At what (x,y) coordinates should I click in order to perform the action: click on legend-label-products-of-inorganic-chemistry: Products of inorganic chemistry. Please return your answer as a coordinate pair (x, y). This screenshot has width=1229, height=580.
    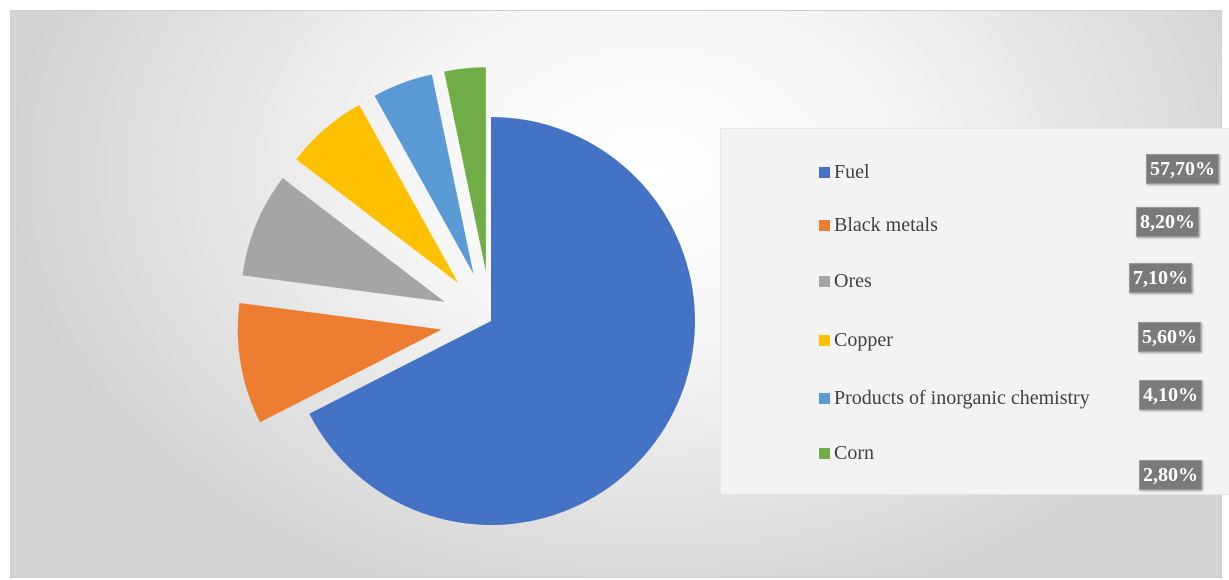
    Looking at the image, I should click on (962, 398).